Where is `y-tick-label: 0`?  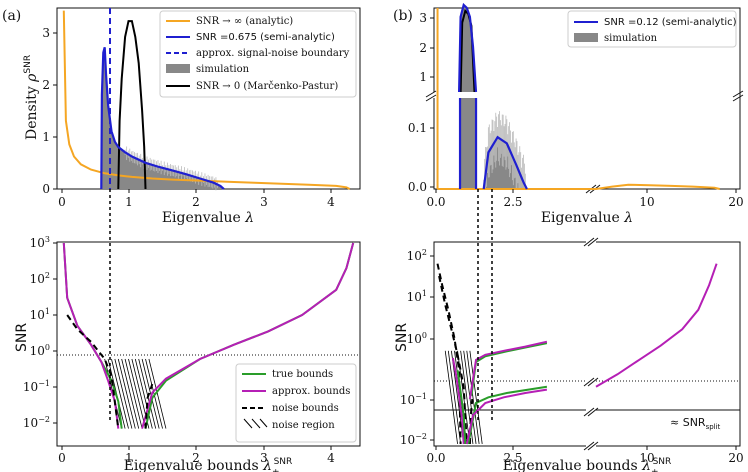
y-tick-label: 0 is located at coordinates (46, 189).